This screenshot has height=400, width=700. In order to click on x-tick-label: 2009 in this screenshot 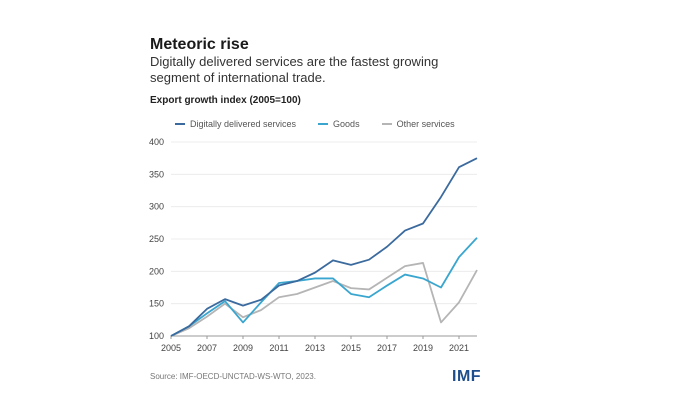, I will do `click(243, 348)`.